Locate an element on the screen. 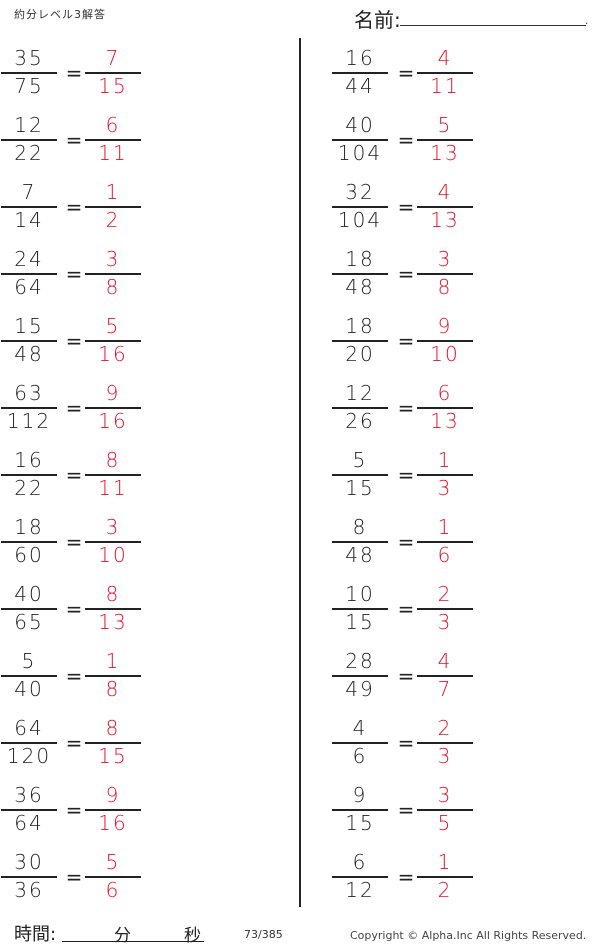 The width and height of the screenshot is (600, 948). answer-fraction: 8 13 is located at coordinates (113, 609).